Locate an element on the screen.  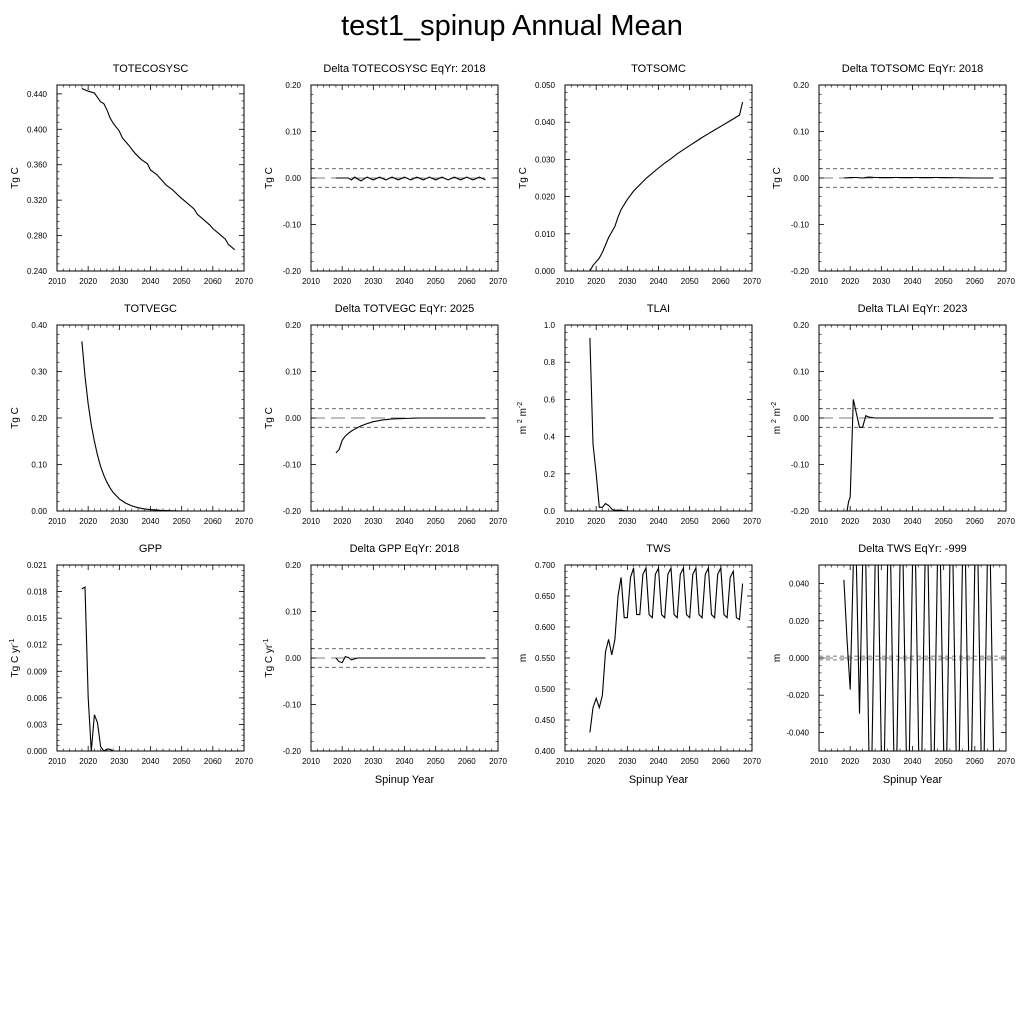
y-tick-label: 0.2 is located at coordinates (550, 474).